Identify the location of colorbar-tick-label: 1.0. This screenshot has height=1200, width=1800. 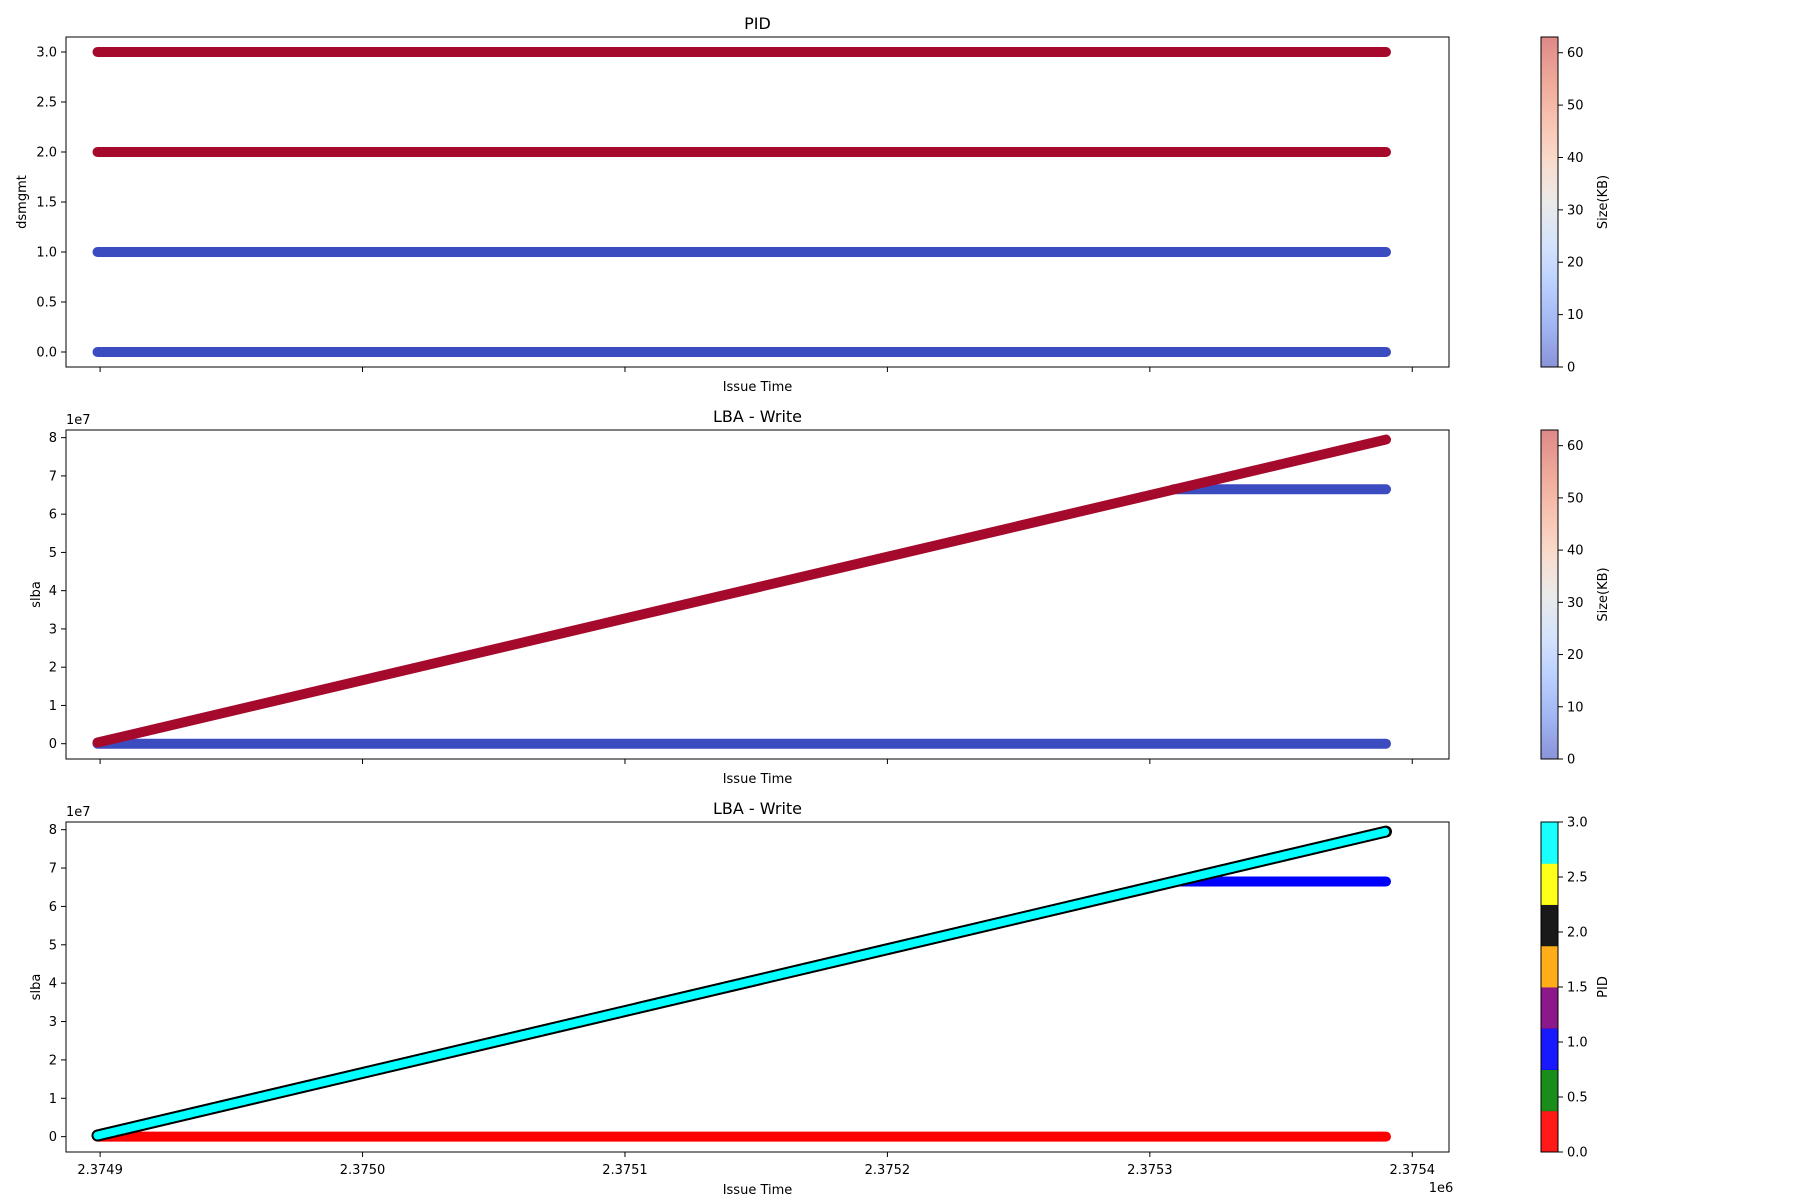
(1577, 1043).